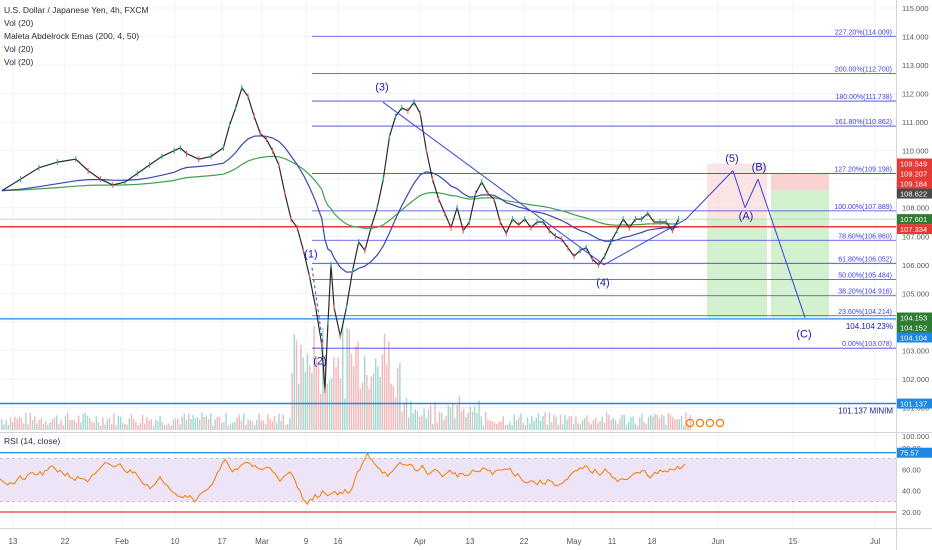 Image resolution: width=932 pixels, height=550 pixels. I want to click on price-badge-text: 104.153, so click(913, 318).